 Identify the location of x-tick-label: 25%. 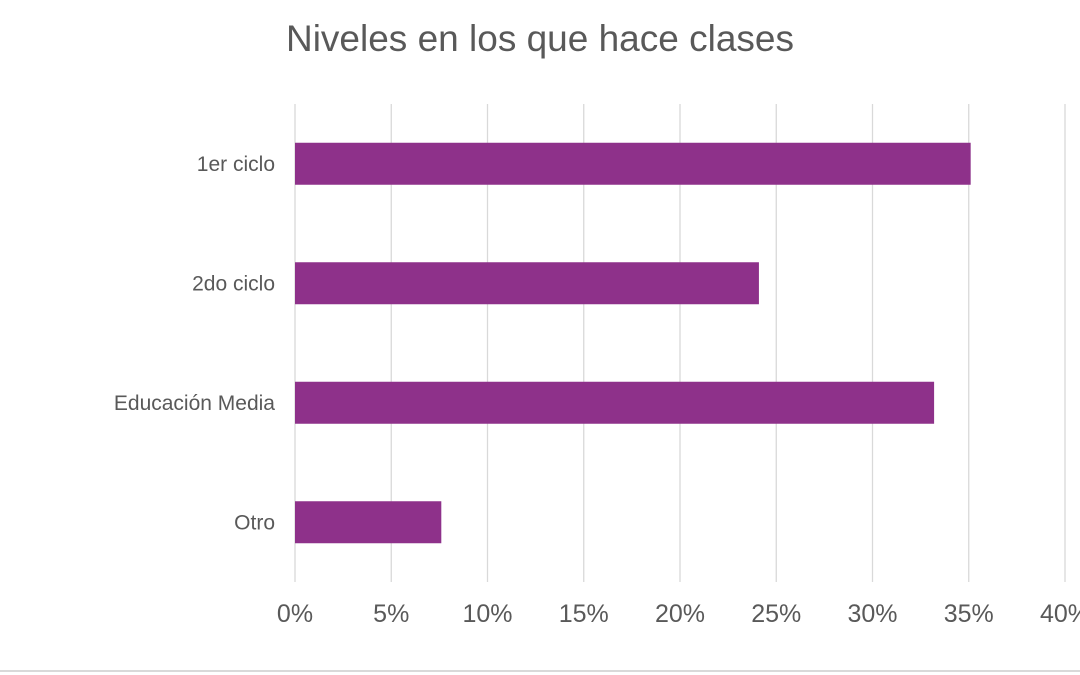
(776, 614).